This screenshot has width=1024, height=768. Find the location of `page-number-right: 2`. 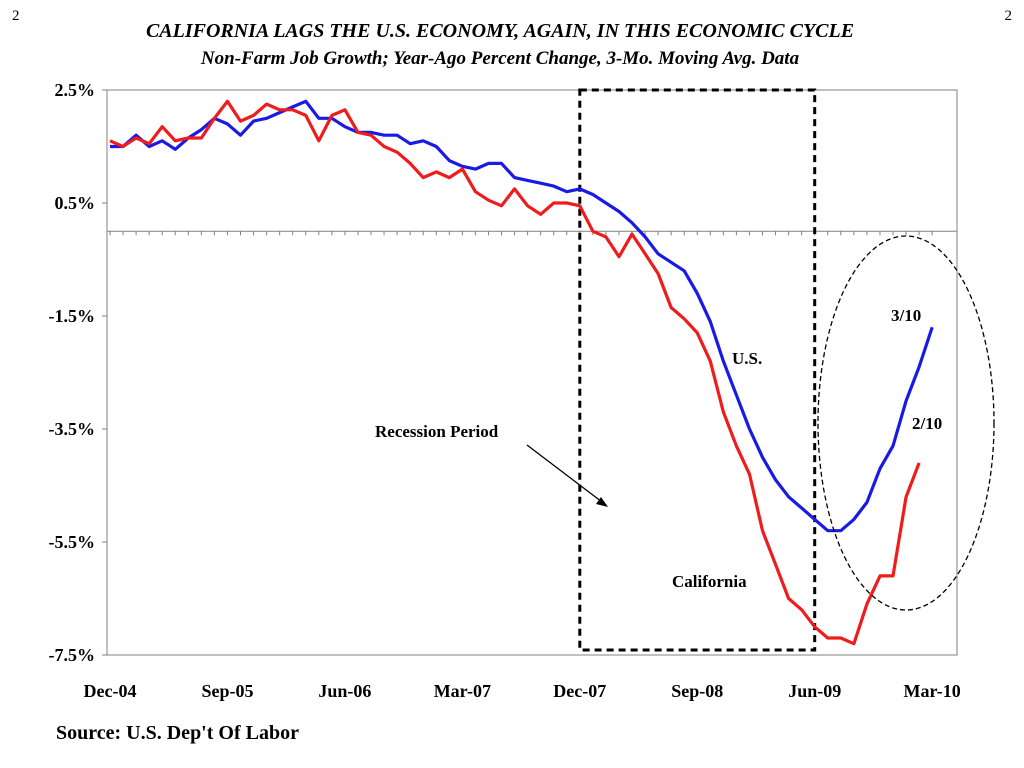

page-number-right: 2 is located at coordinates (1008, 16).